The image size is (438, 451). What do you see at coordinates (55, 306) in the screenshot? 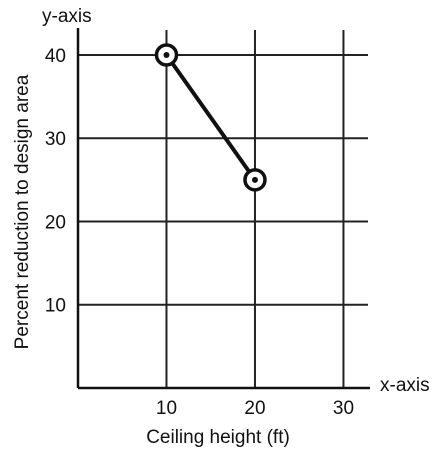
I see `y-tick-label-10: 10` at bounding box center [55, 306].